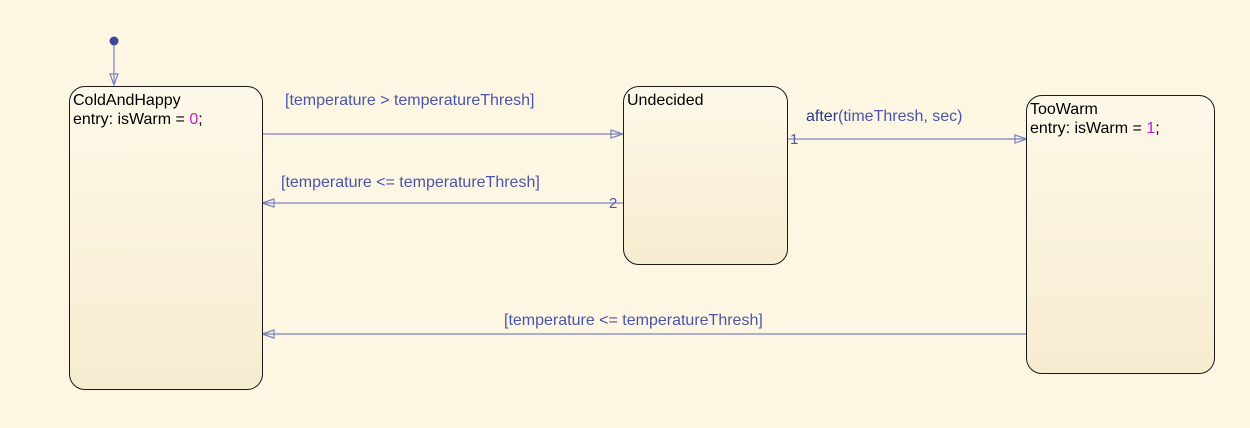  What do you see at coordinates (705, 175) in the screenshot?
I see `state-undecided: Undecided` at bounding box center [705, 175].